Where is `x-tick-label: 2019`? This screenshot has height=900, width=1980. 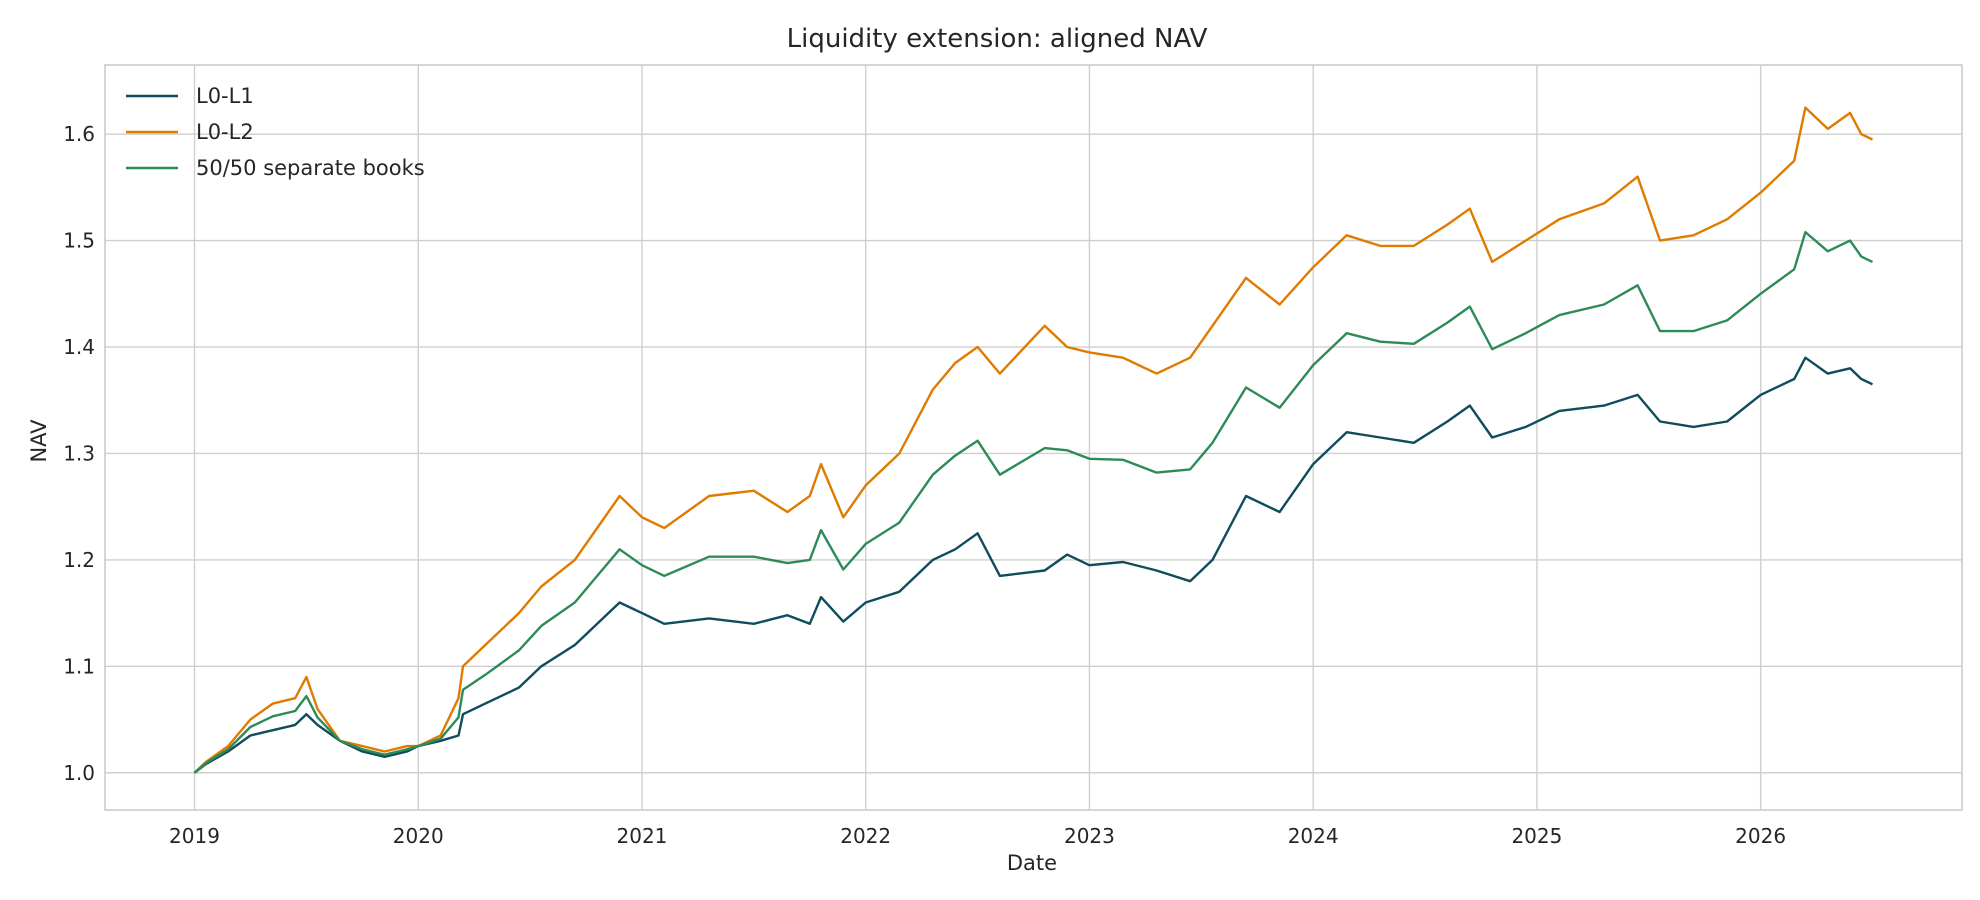 x-tick-label: 2019 is located at coordinates (194, 836).